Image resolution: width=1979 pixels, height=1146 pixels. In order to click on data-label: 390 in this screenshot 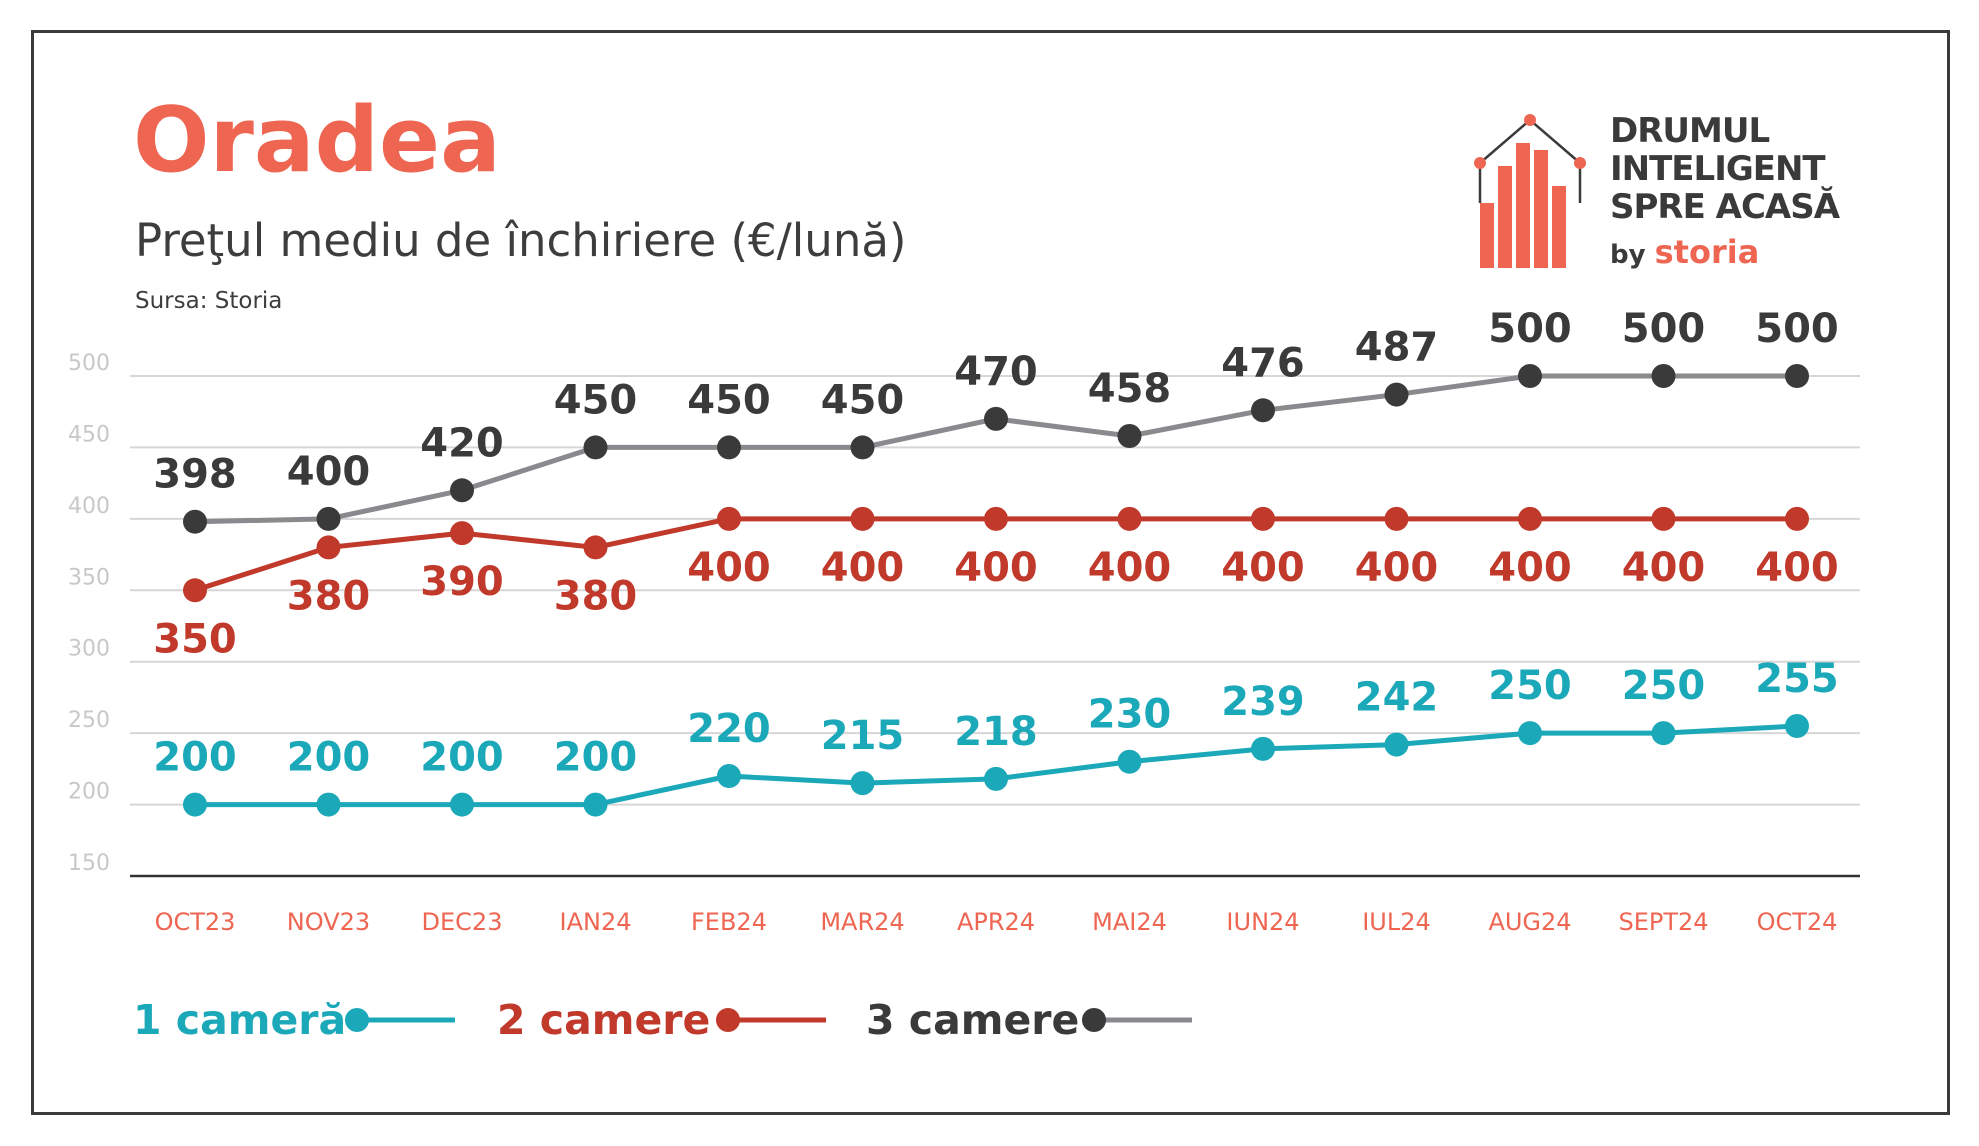, I will do `click(462, 582)`.